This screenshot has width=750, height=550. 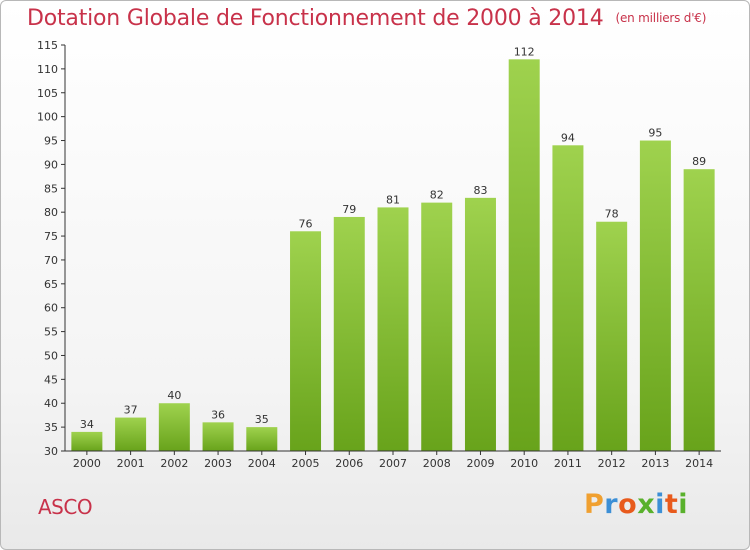 I want to click on y-tick-label: 95, so click(x=51, y=141).